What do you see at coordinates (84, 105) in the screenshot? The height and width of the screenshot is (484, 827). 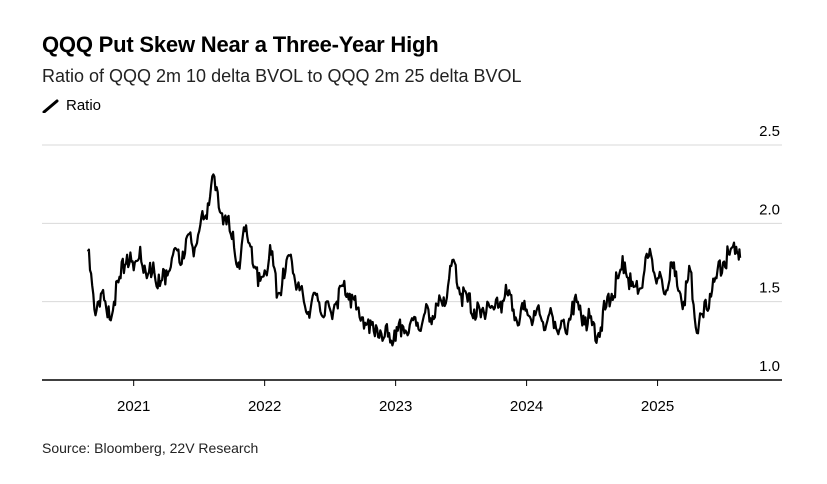 I see `legend-label: Ratio` at bounding box center [84, 105].